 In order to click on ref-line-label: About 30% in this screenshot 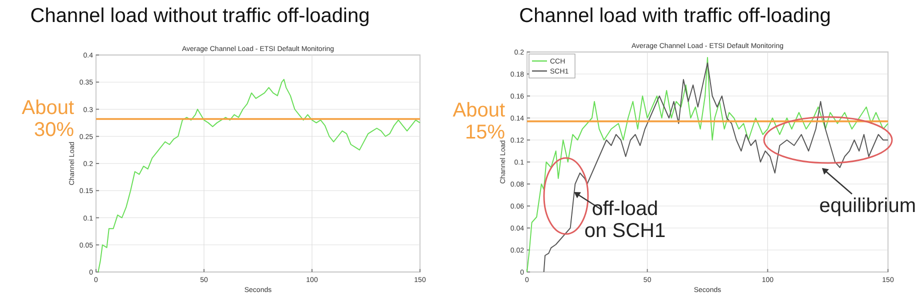, I will do `click(48, 119)`.